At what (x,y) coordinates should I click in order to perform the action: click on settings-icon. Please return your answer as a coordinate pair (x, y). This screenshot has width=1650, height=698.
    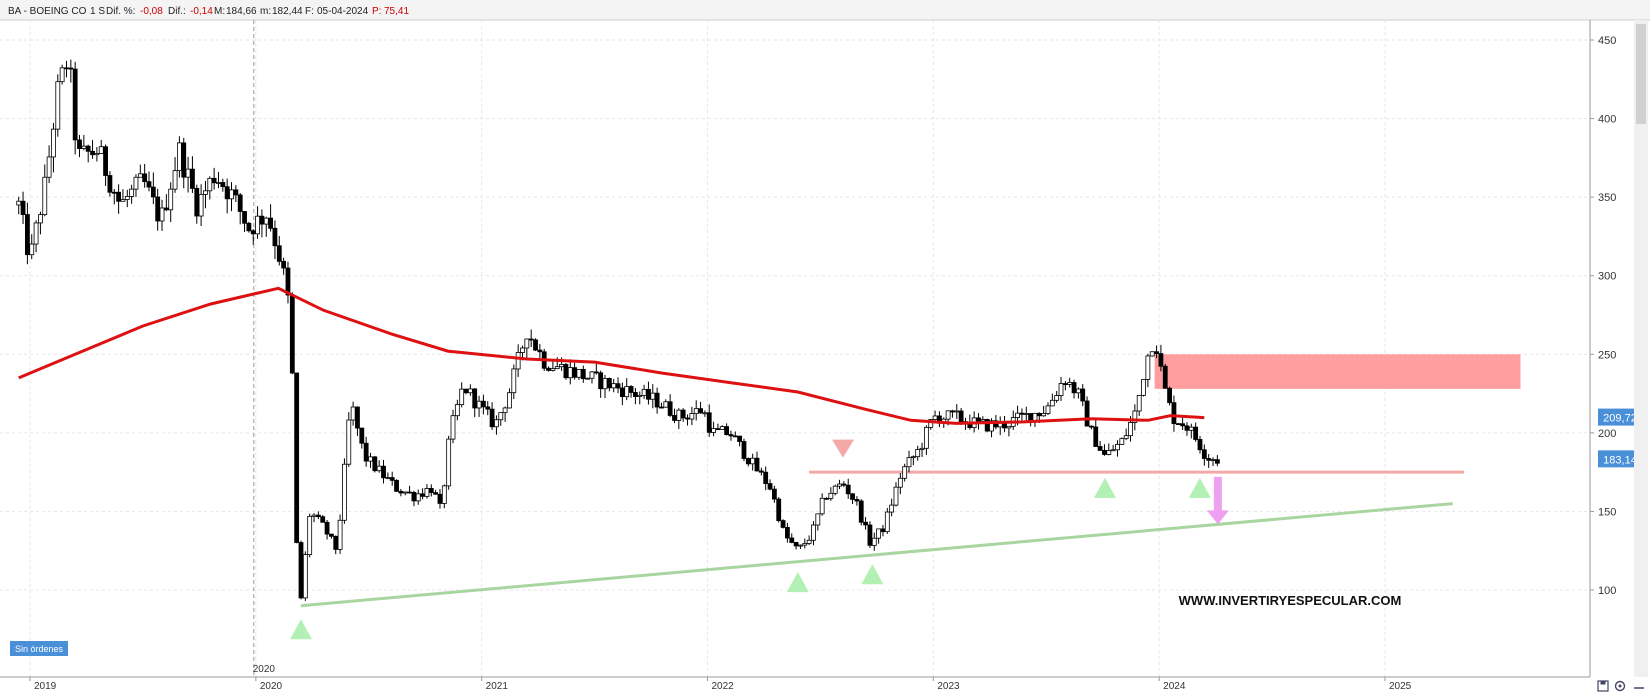
    Looking at the image, I should click on (1620, 686).